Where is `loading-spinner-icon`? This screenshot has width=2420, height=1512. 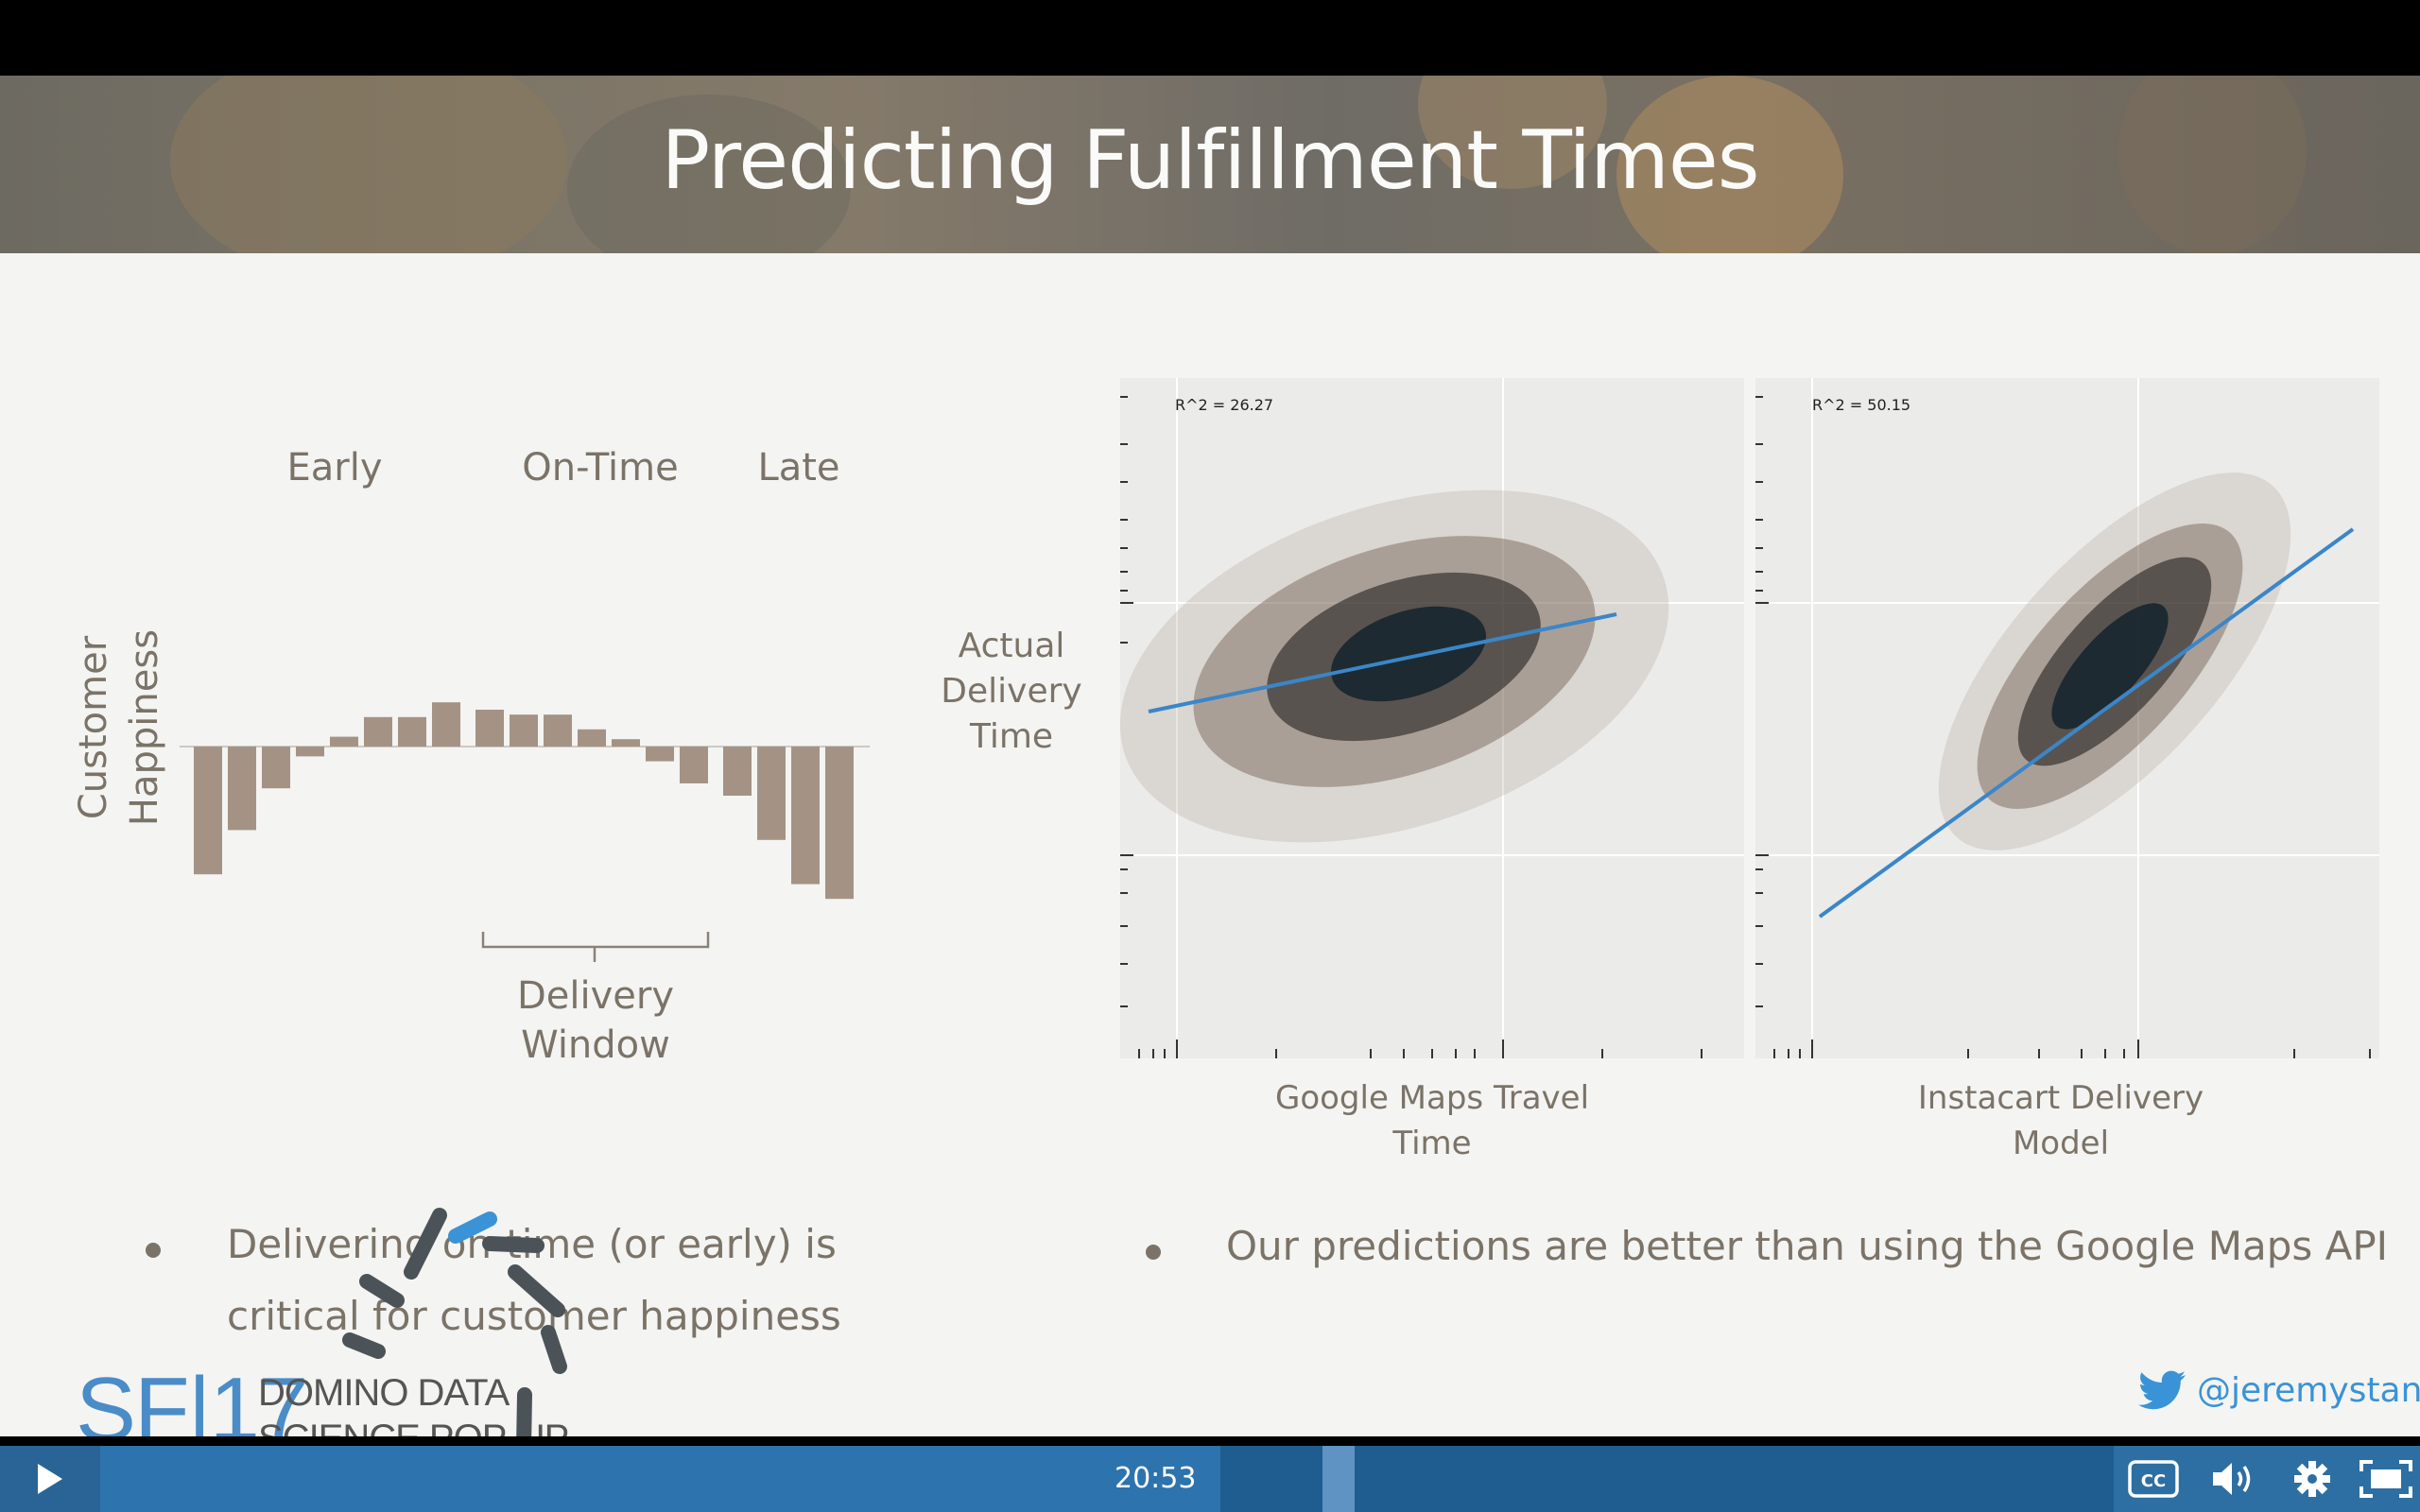 loading-spinner-icon is located at coordinates (455, 1322).